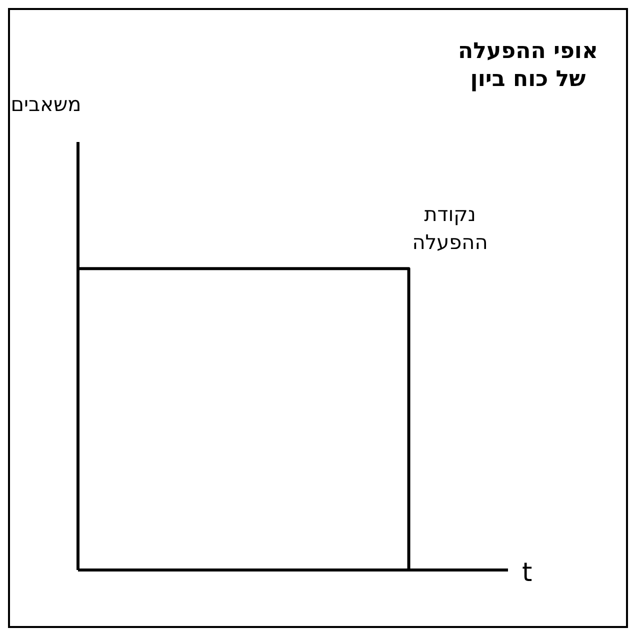 This screenshot has width=633, height=632. What do you see at coordinates (527, 573) in the screenshot?
I see `x-axis-title: t` at bounding box center [527, 573].